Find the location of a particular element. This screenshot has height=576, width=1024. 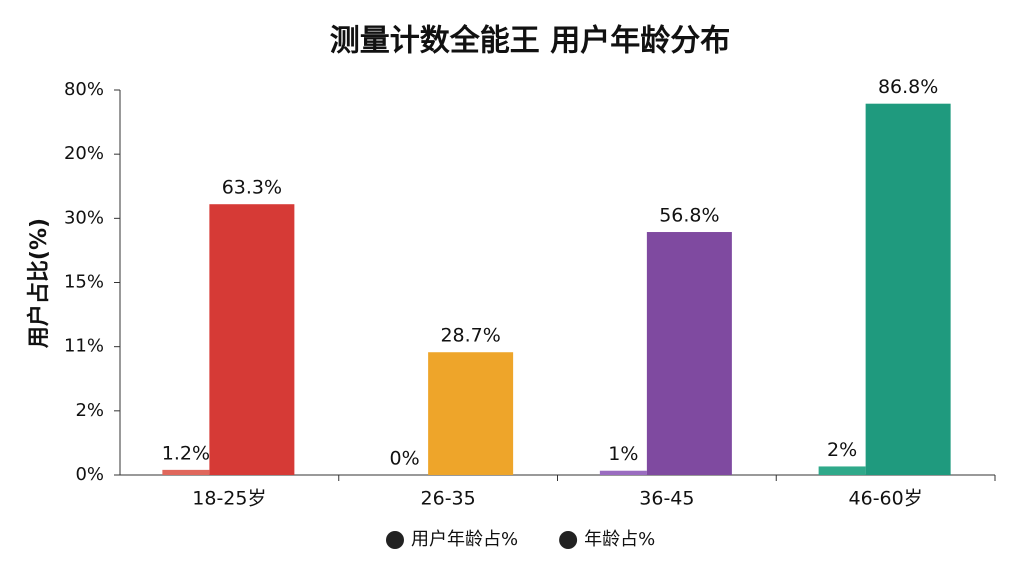

y-tick-label: 80% is located at coordinates (84, 89).